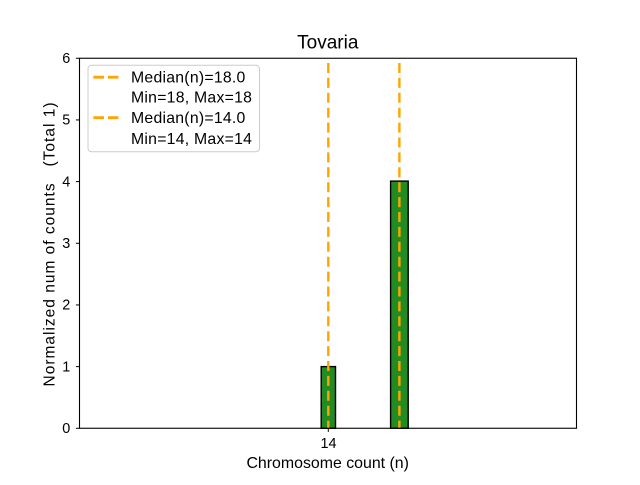 The image size is (640, 485). Describe the element at coordinates (66, 59) in the screenshot. I see `svg-text: 6` at that location.